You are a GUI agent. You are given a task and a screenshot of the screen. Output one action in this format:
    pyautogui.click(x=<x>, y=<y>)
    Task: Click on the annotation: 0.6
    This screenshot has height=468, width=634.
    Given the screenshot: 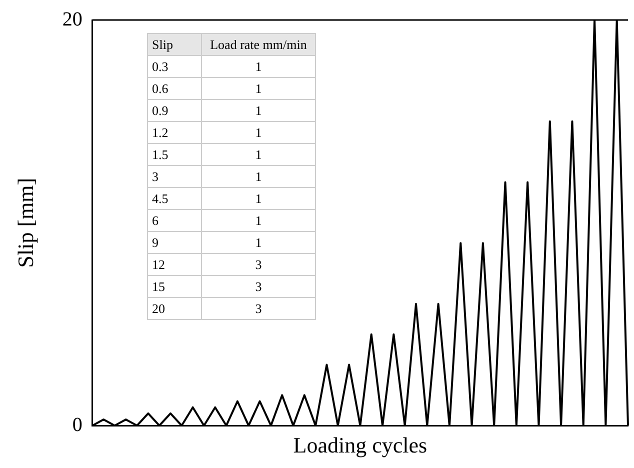 What is the action you would take?
    pyautogui.click(x=175, y=89)
    